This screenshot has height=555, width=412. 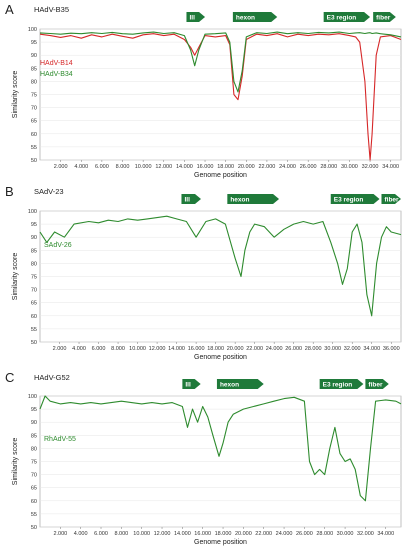 What do you see at coordinates (34, 225) in the screenshot?
I see `y-tick-label: 95` at bounding box center [34, 225].